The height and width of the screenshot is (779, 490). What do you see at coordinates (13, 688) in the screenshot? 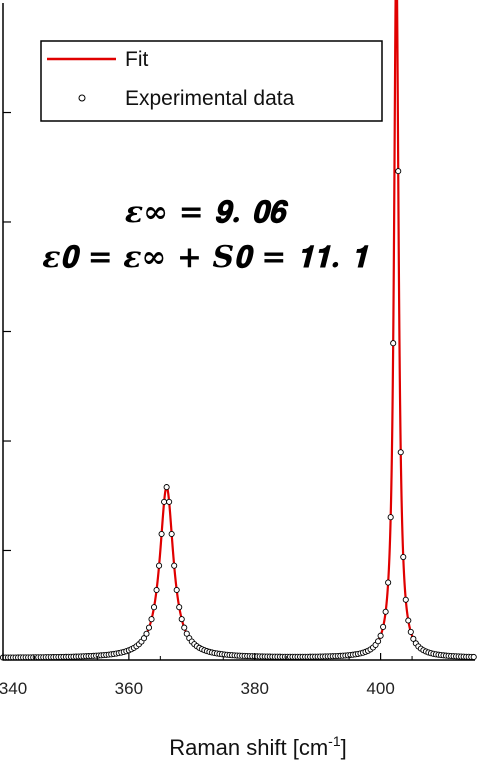
I see `x-tick-label-340: 340` at bounding box center [13, 688].